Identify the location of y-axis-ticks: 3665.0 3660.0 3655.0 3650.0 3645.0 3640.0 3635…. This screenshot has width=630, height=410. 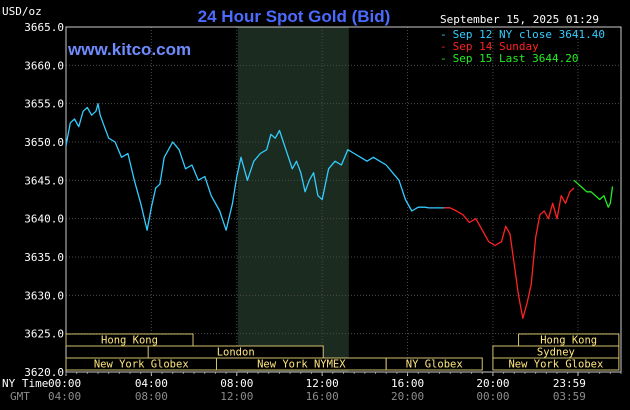
(44, 200).